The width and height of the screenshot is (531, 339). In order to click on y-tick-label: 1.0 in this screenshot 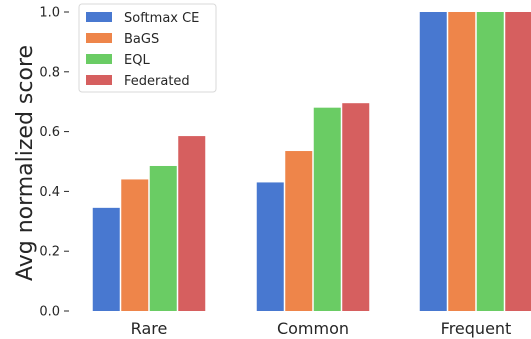, I will do `click(49, 13)`.